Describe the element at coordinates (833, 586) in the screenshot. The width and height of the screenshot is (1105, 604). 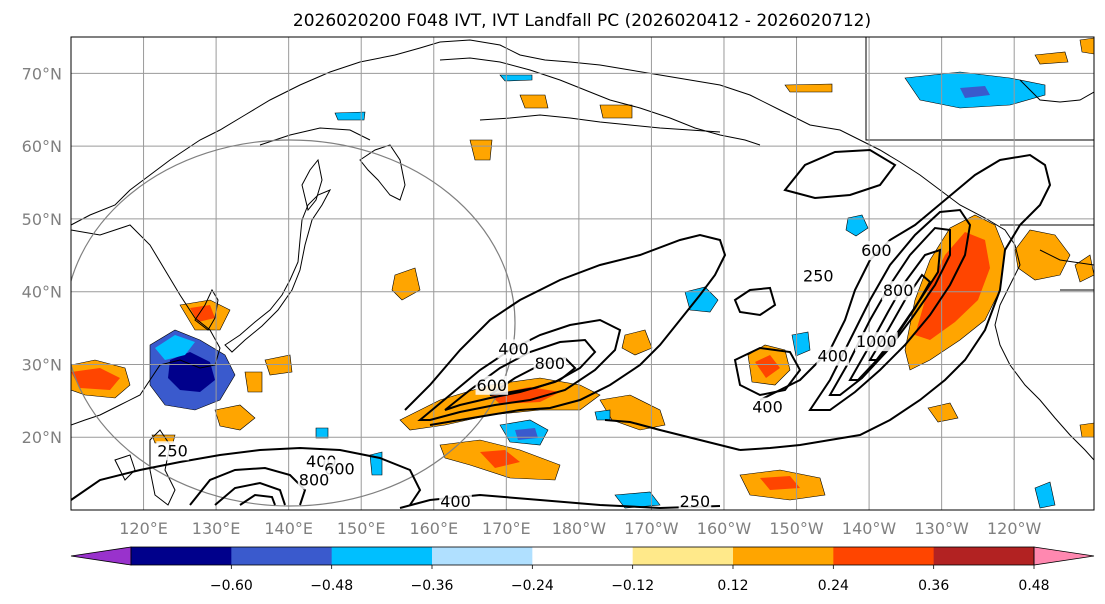
I see `colorbar-tick-label: 0.24` at that location.